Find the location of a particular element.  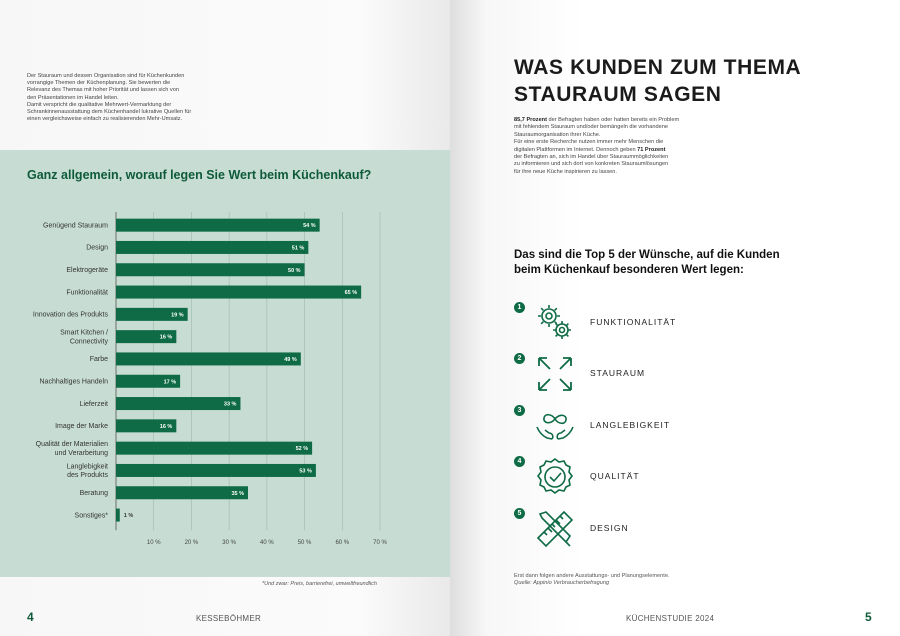

intro-line: den Präsentationen im Handel leiten. is located at coordinates (73, 97).